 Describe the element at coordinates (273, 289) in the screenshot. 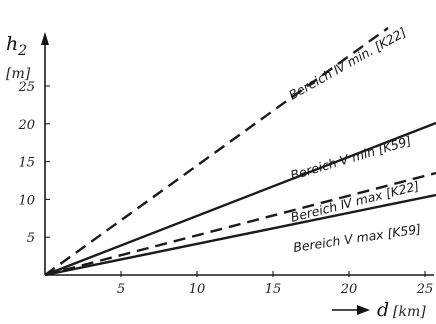

I see `x-tick-label: 15` at that location.